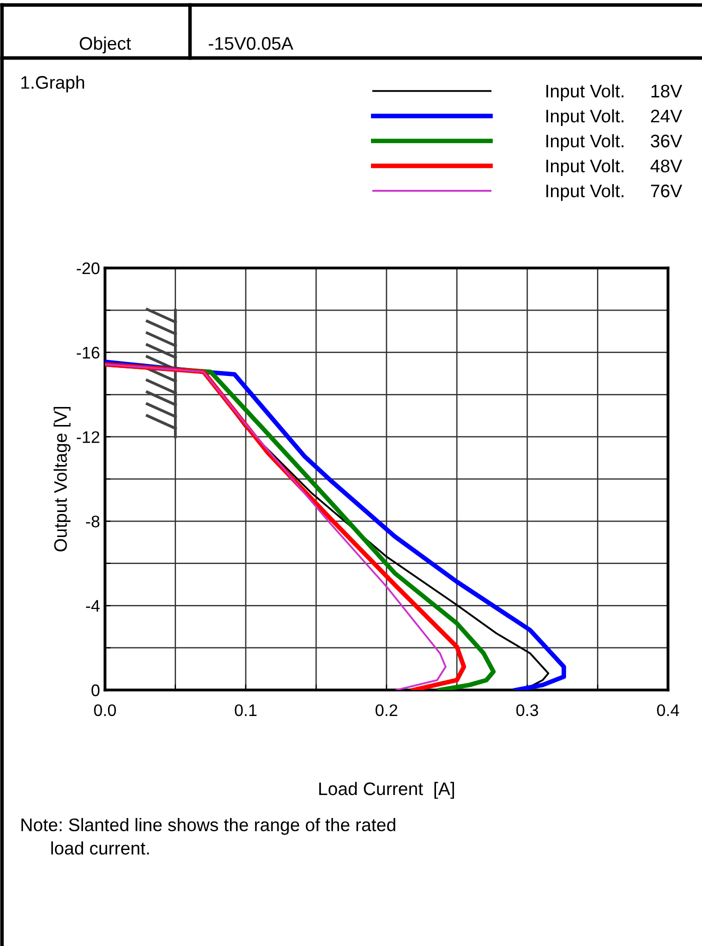 This screenshot has height=946, width=702. What do you see at coordinates (668, 710) in the screenshot?
I see `x-tick-label: 0.4` at bounding box center [668, 710].